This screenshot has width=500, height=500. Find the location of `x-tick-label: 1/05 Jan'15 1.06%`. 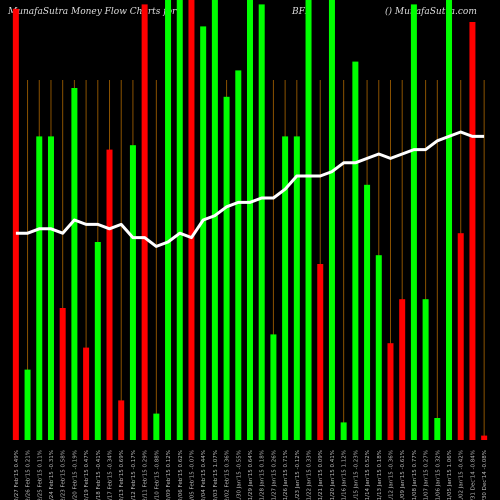

x-tick-label: 1/05 Jan'15 1.06% is located at coordinates (450, 475).